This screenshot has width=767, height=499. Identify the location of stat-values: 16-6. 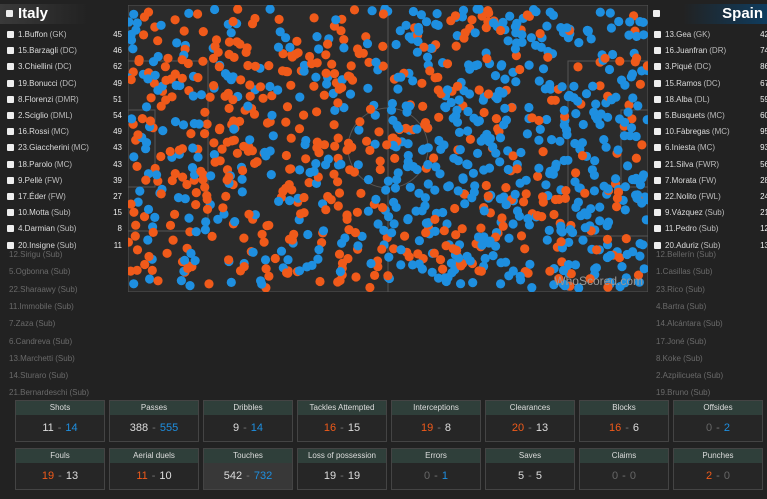
(624, 428).